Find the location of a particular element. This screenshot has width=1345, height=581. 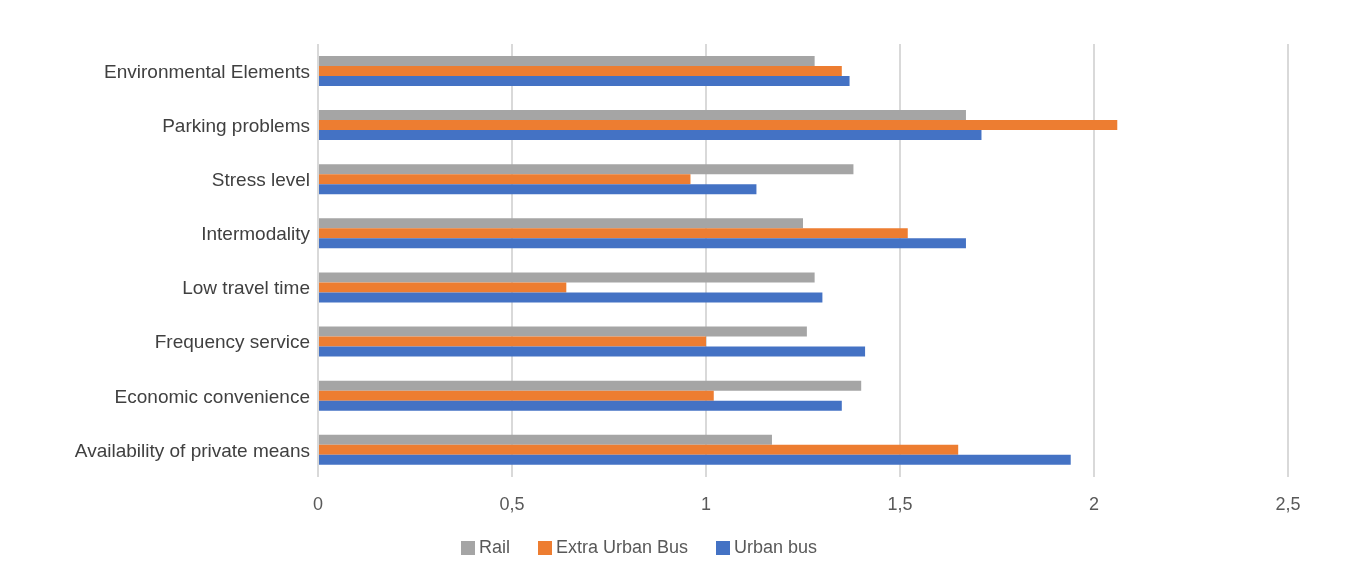

x-tick-label: 1,5 is located at coordinates (900, 503).